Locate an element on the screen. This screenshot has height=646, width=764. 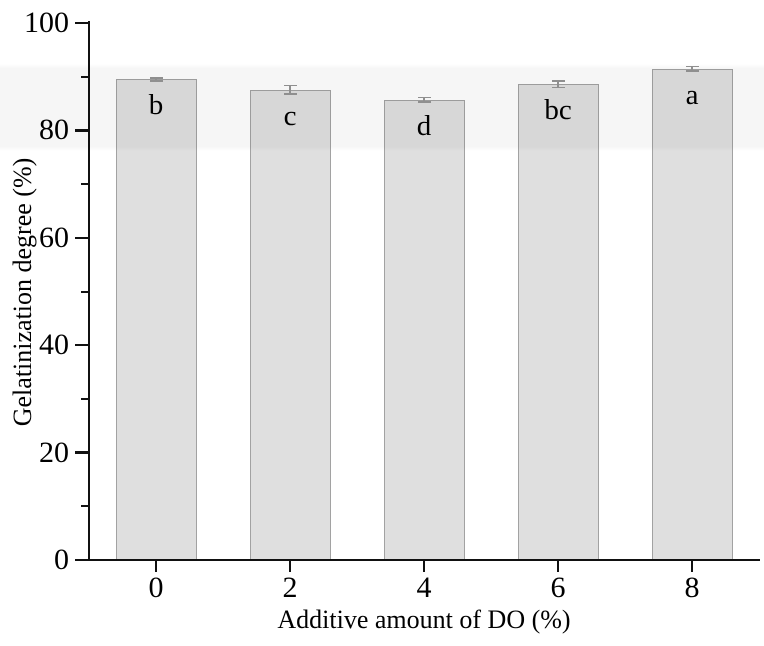
bar-significance-label: d is located at coordinates (424, 125).